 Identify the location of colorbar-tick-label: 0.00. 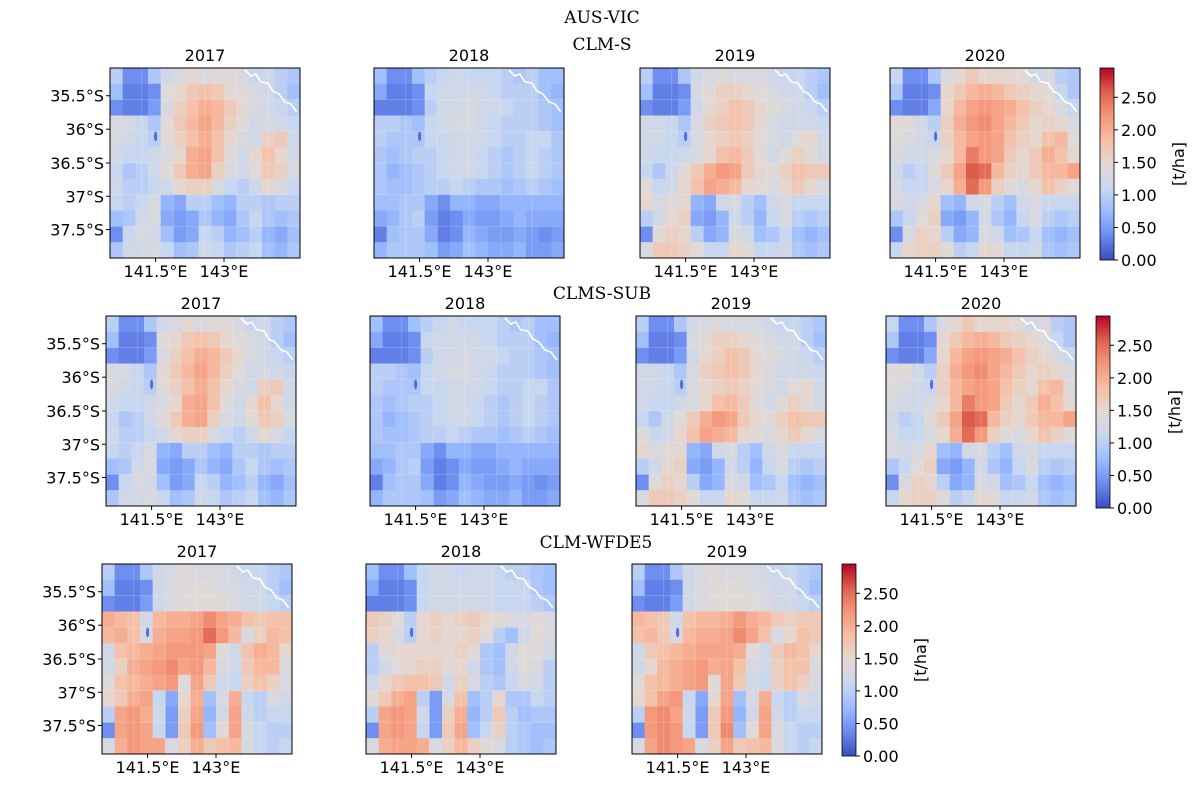
(881, 756).